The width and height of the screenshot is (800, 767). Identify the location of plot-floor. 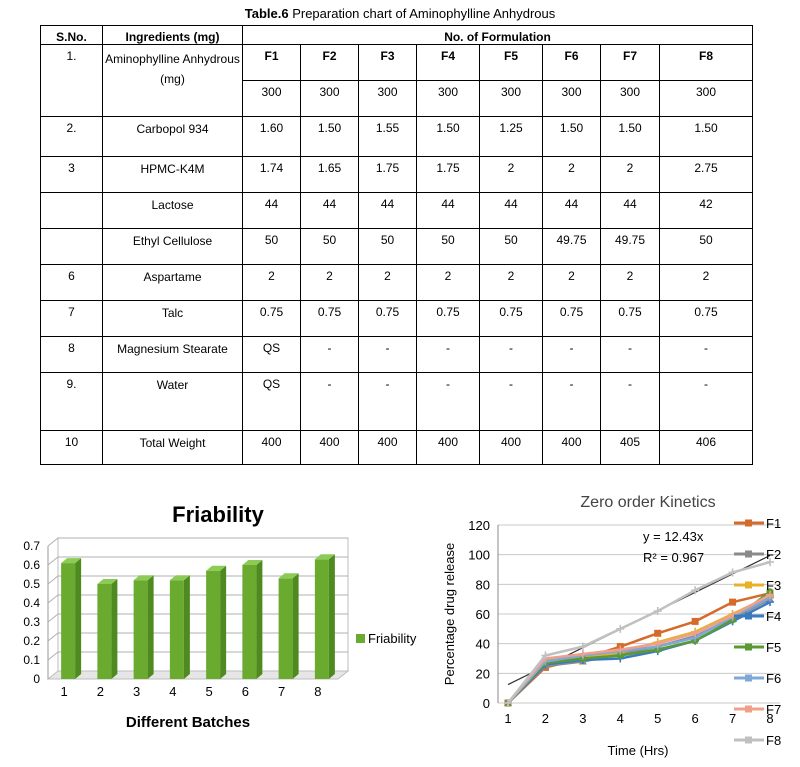
(198, 675).